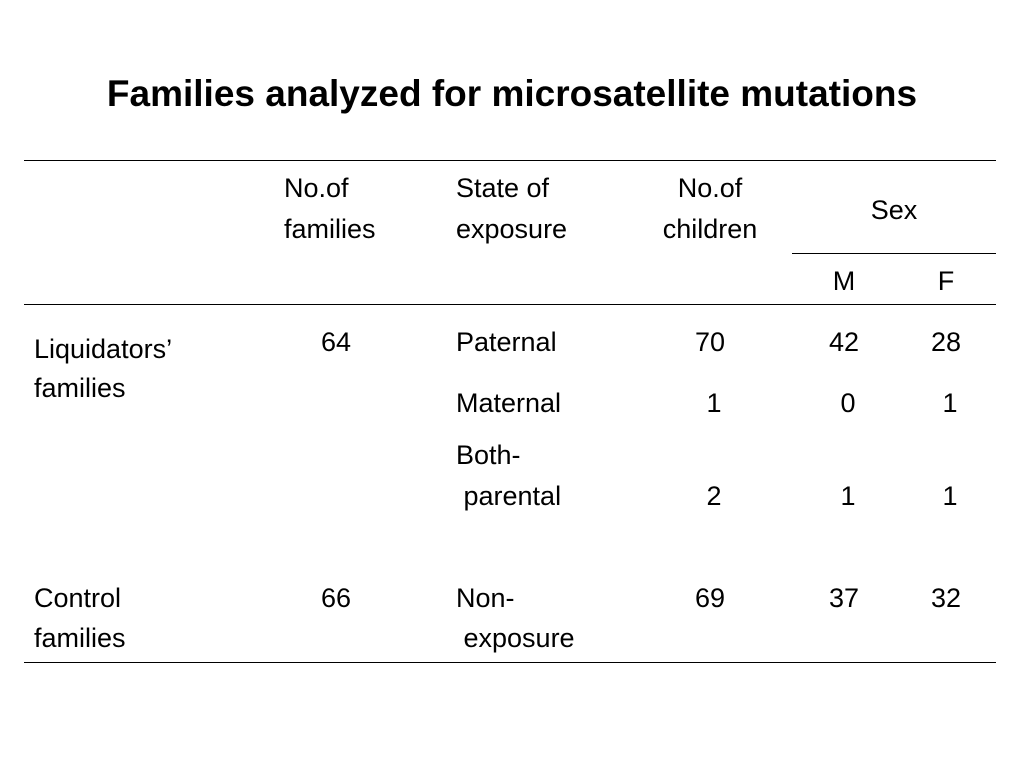  What do you see at coordinates (512, 229) in the screenshot?
I see `header-exposure-line2: exposure` at bounding box center [512, 229].